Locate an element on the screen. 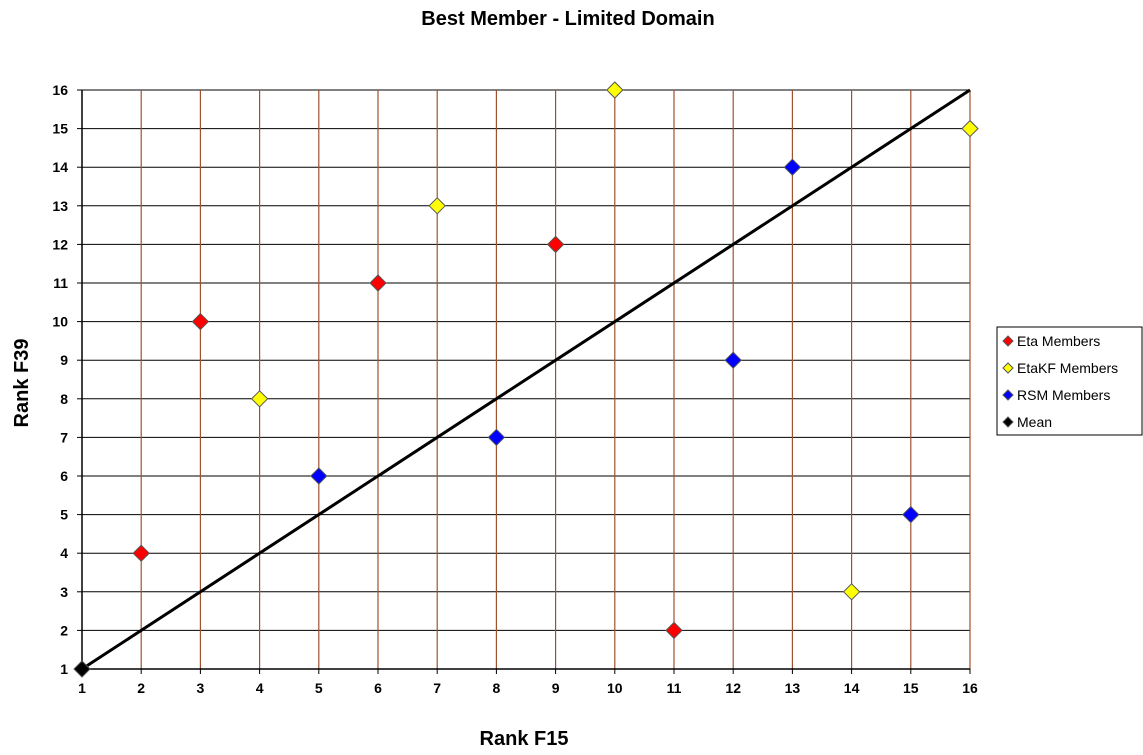 The image size is (1143, 755). x-tick-label: 7 is located at coordinates (437, 688).